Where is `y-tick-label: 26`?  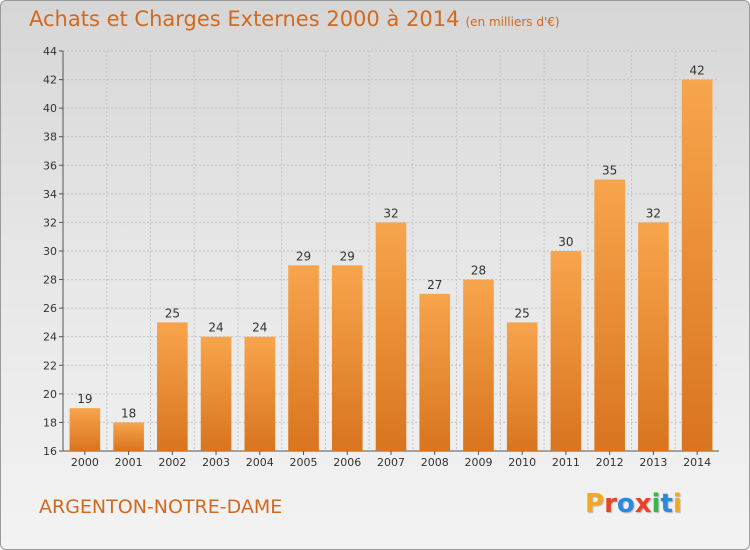 y-tick-label: 26 is located at coordinates (50, 308).